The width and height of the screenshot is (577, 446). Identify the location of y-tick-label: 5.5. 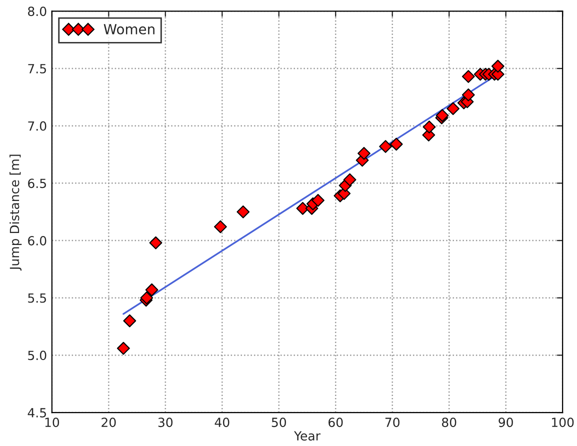
(37, 298).